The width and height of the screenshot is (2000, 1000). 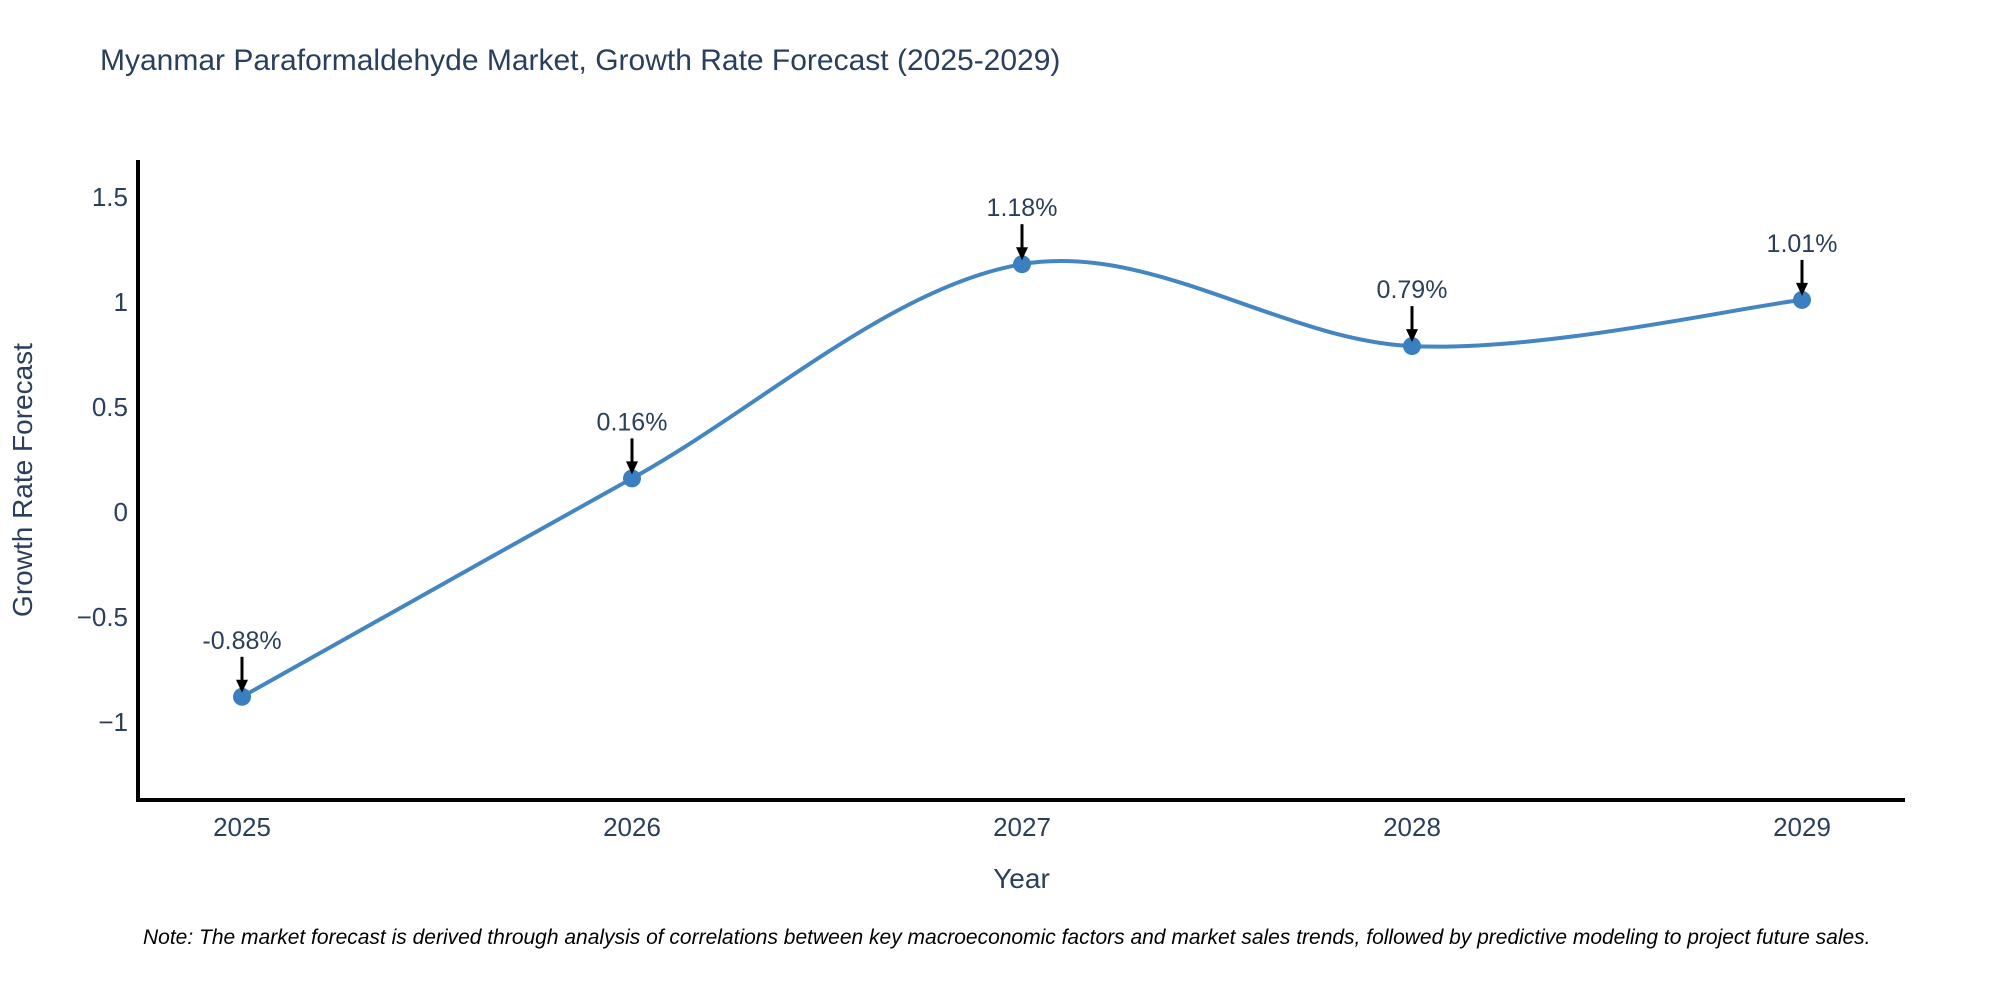 What do you see at coordinates (632, 827) in the screenshot?
I see `x-tick-label: 2026` at bounding box center [632, 827].